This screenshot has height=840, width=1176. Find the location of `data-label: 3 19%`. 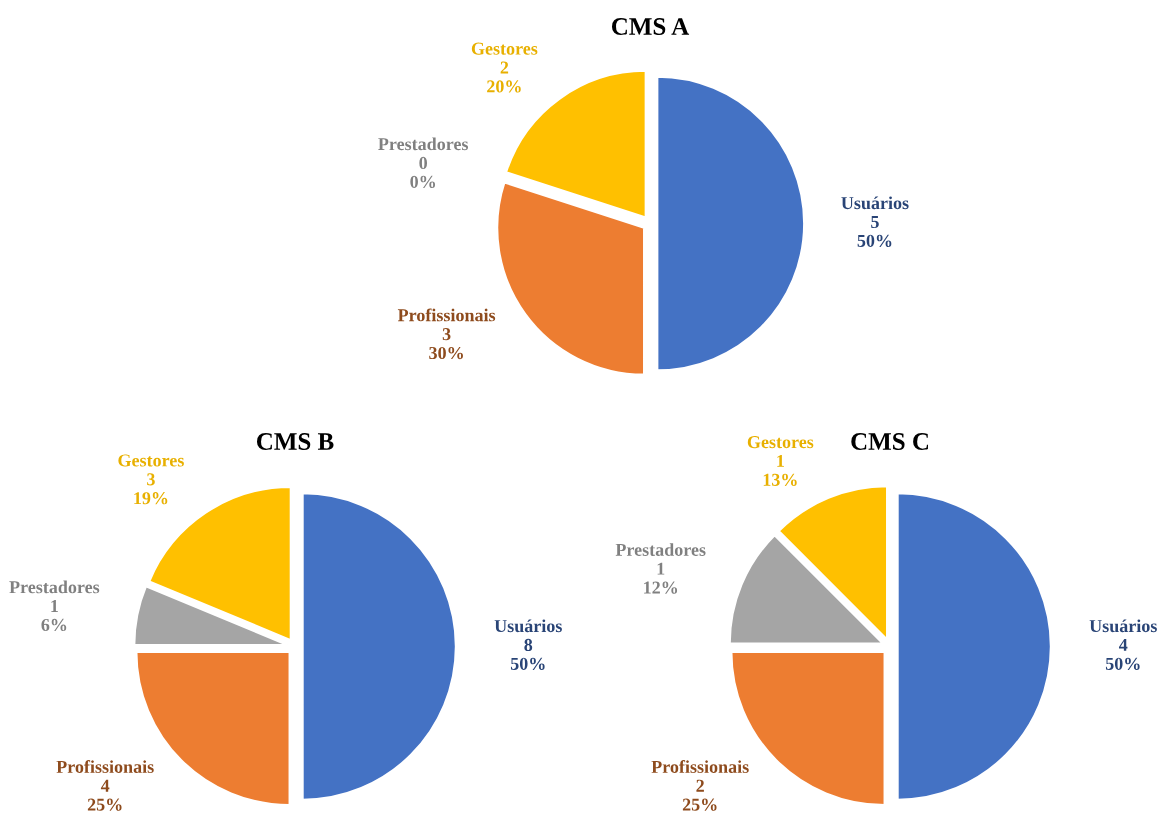

data-label: 3 19% is located at coordinates (151, 489).